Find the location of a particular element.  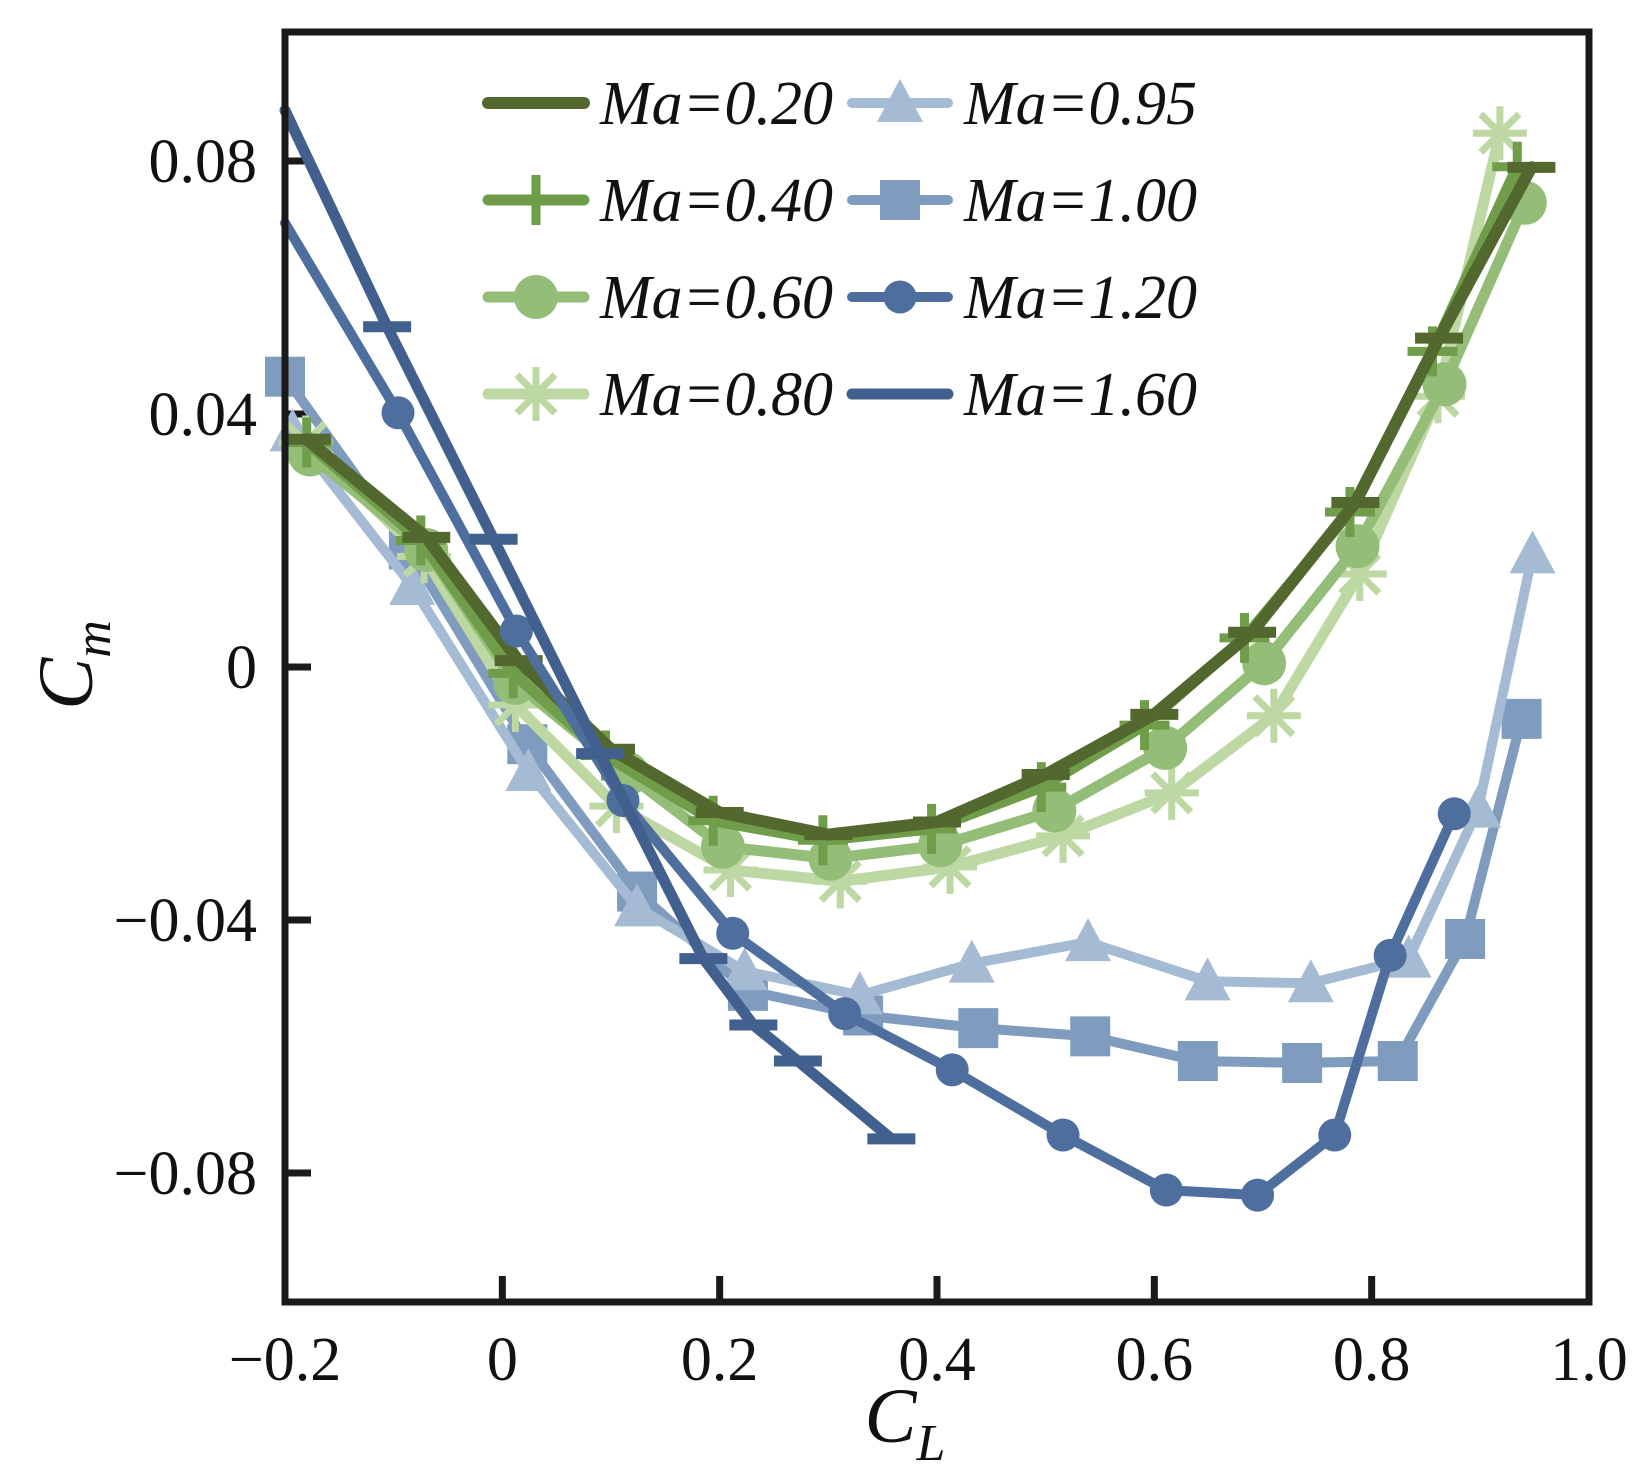

y-tick-label: 0.08 is located at coordinates (203, 162).